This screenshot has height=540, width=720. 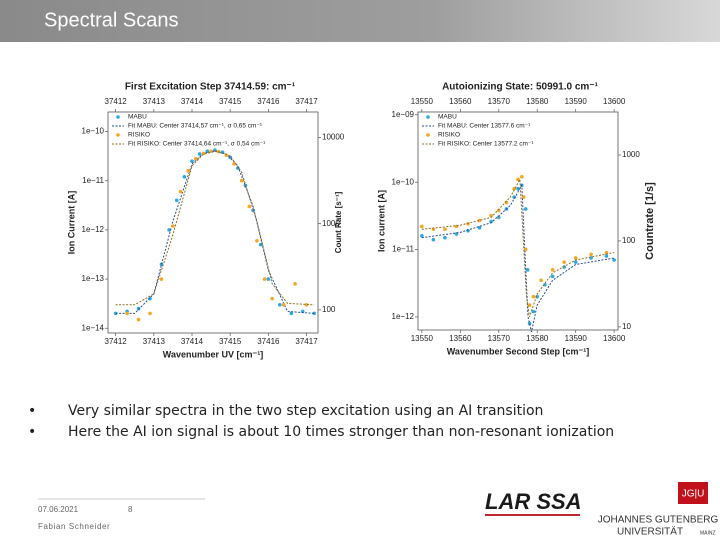 I want to click on x-tick-label: 13590, so click(x=576, y=338).